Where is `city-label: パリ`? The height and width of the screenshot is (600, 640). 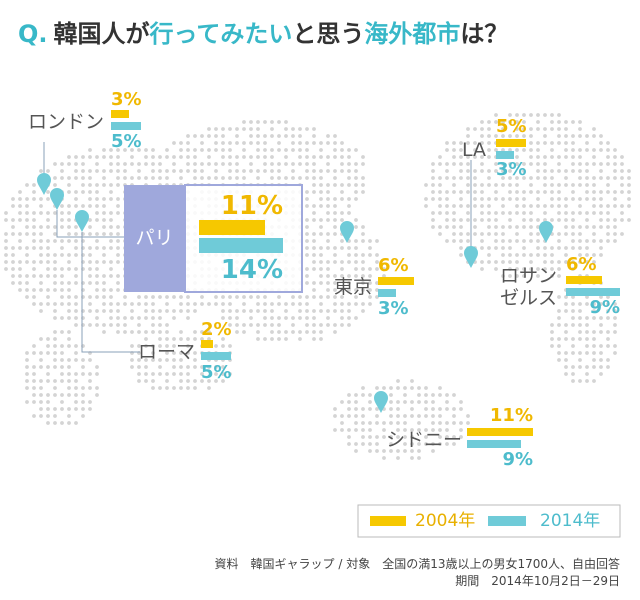
city-label: パリ is located at coordinates (154, 238).